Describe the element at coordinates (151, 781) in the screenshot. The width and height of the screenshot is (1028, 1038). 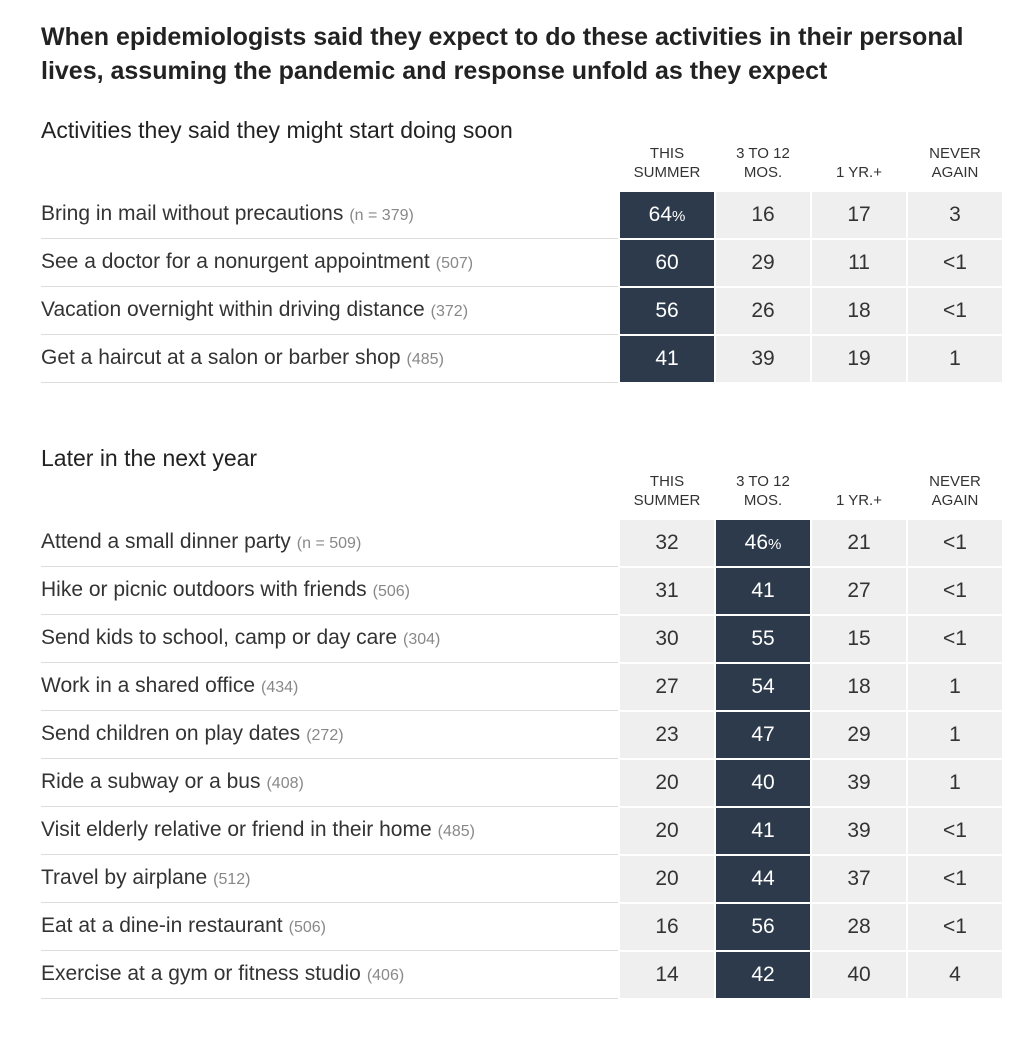
I see `activity-label: Ride a subway or a bus` at that location.